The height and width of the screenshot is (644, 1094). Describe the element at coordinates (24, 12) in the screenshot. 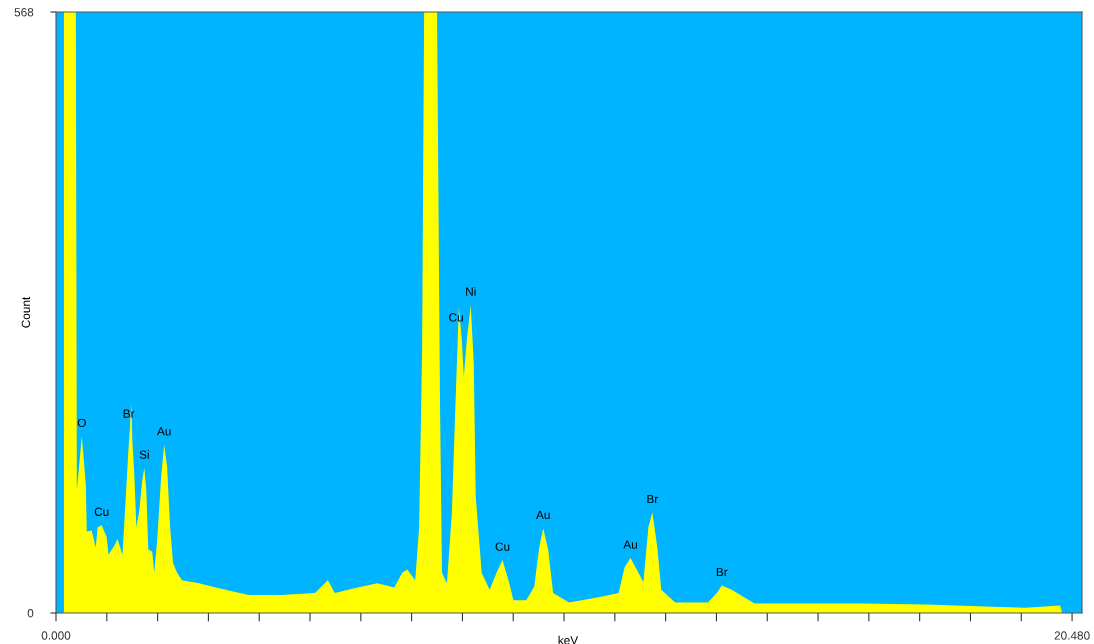

I see `y-tick-label: 568` at that location.